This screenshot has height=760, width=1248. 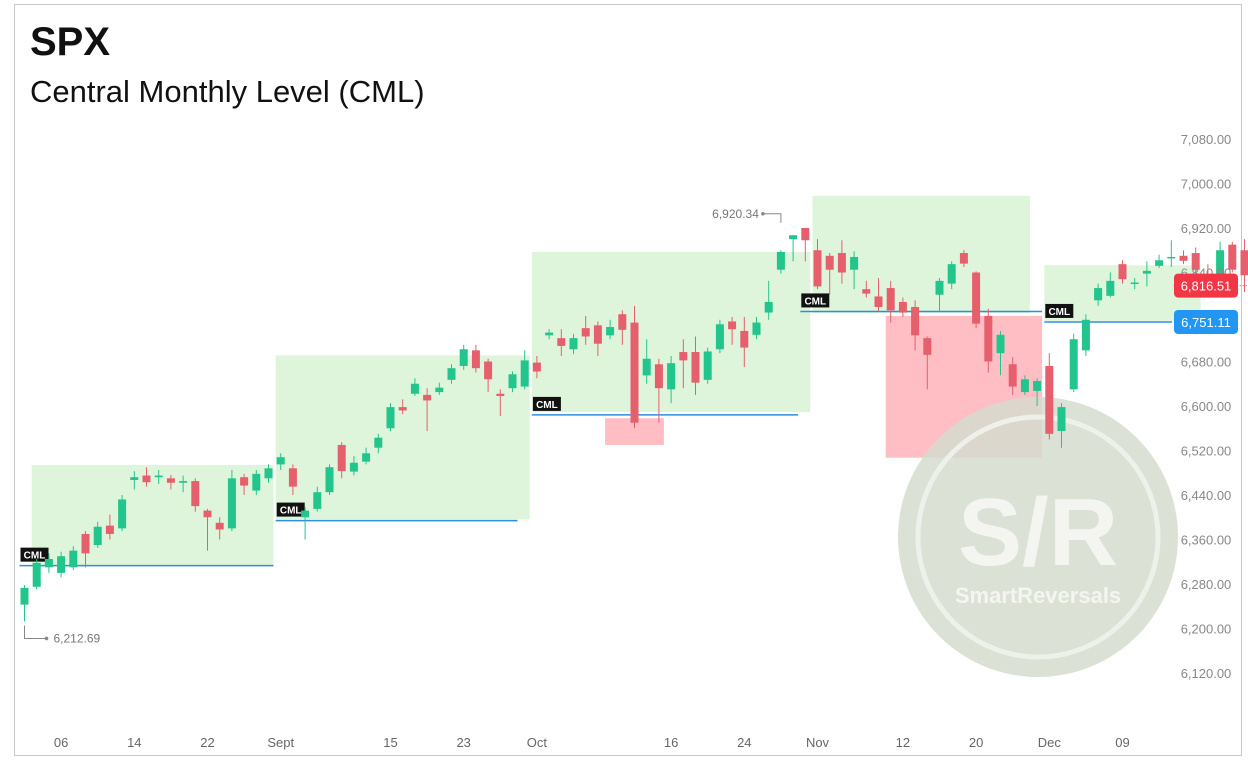 I want to click on y-tick-label: 6,360.00, so click(x=1206, y=540).